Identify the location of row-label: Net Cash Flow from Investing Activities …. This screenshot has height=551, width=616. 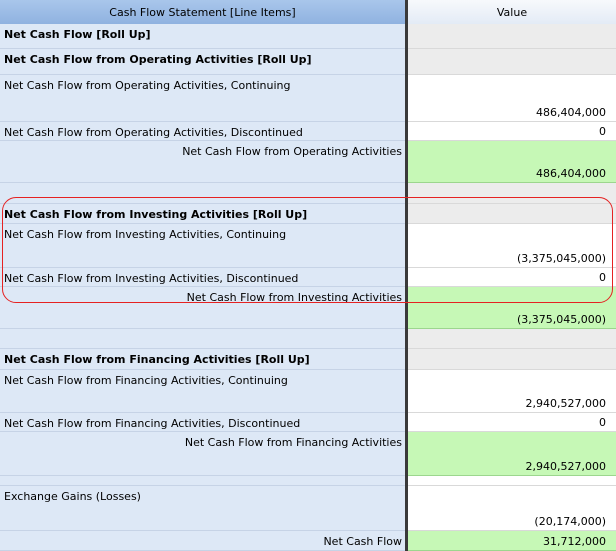
(156, 214).